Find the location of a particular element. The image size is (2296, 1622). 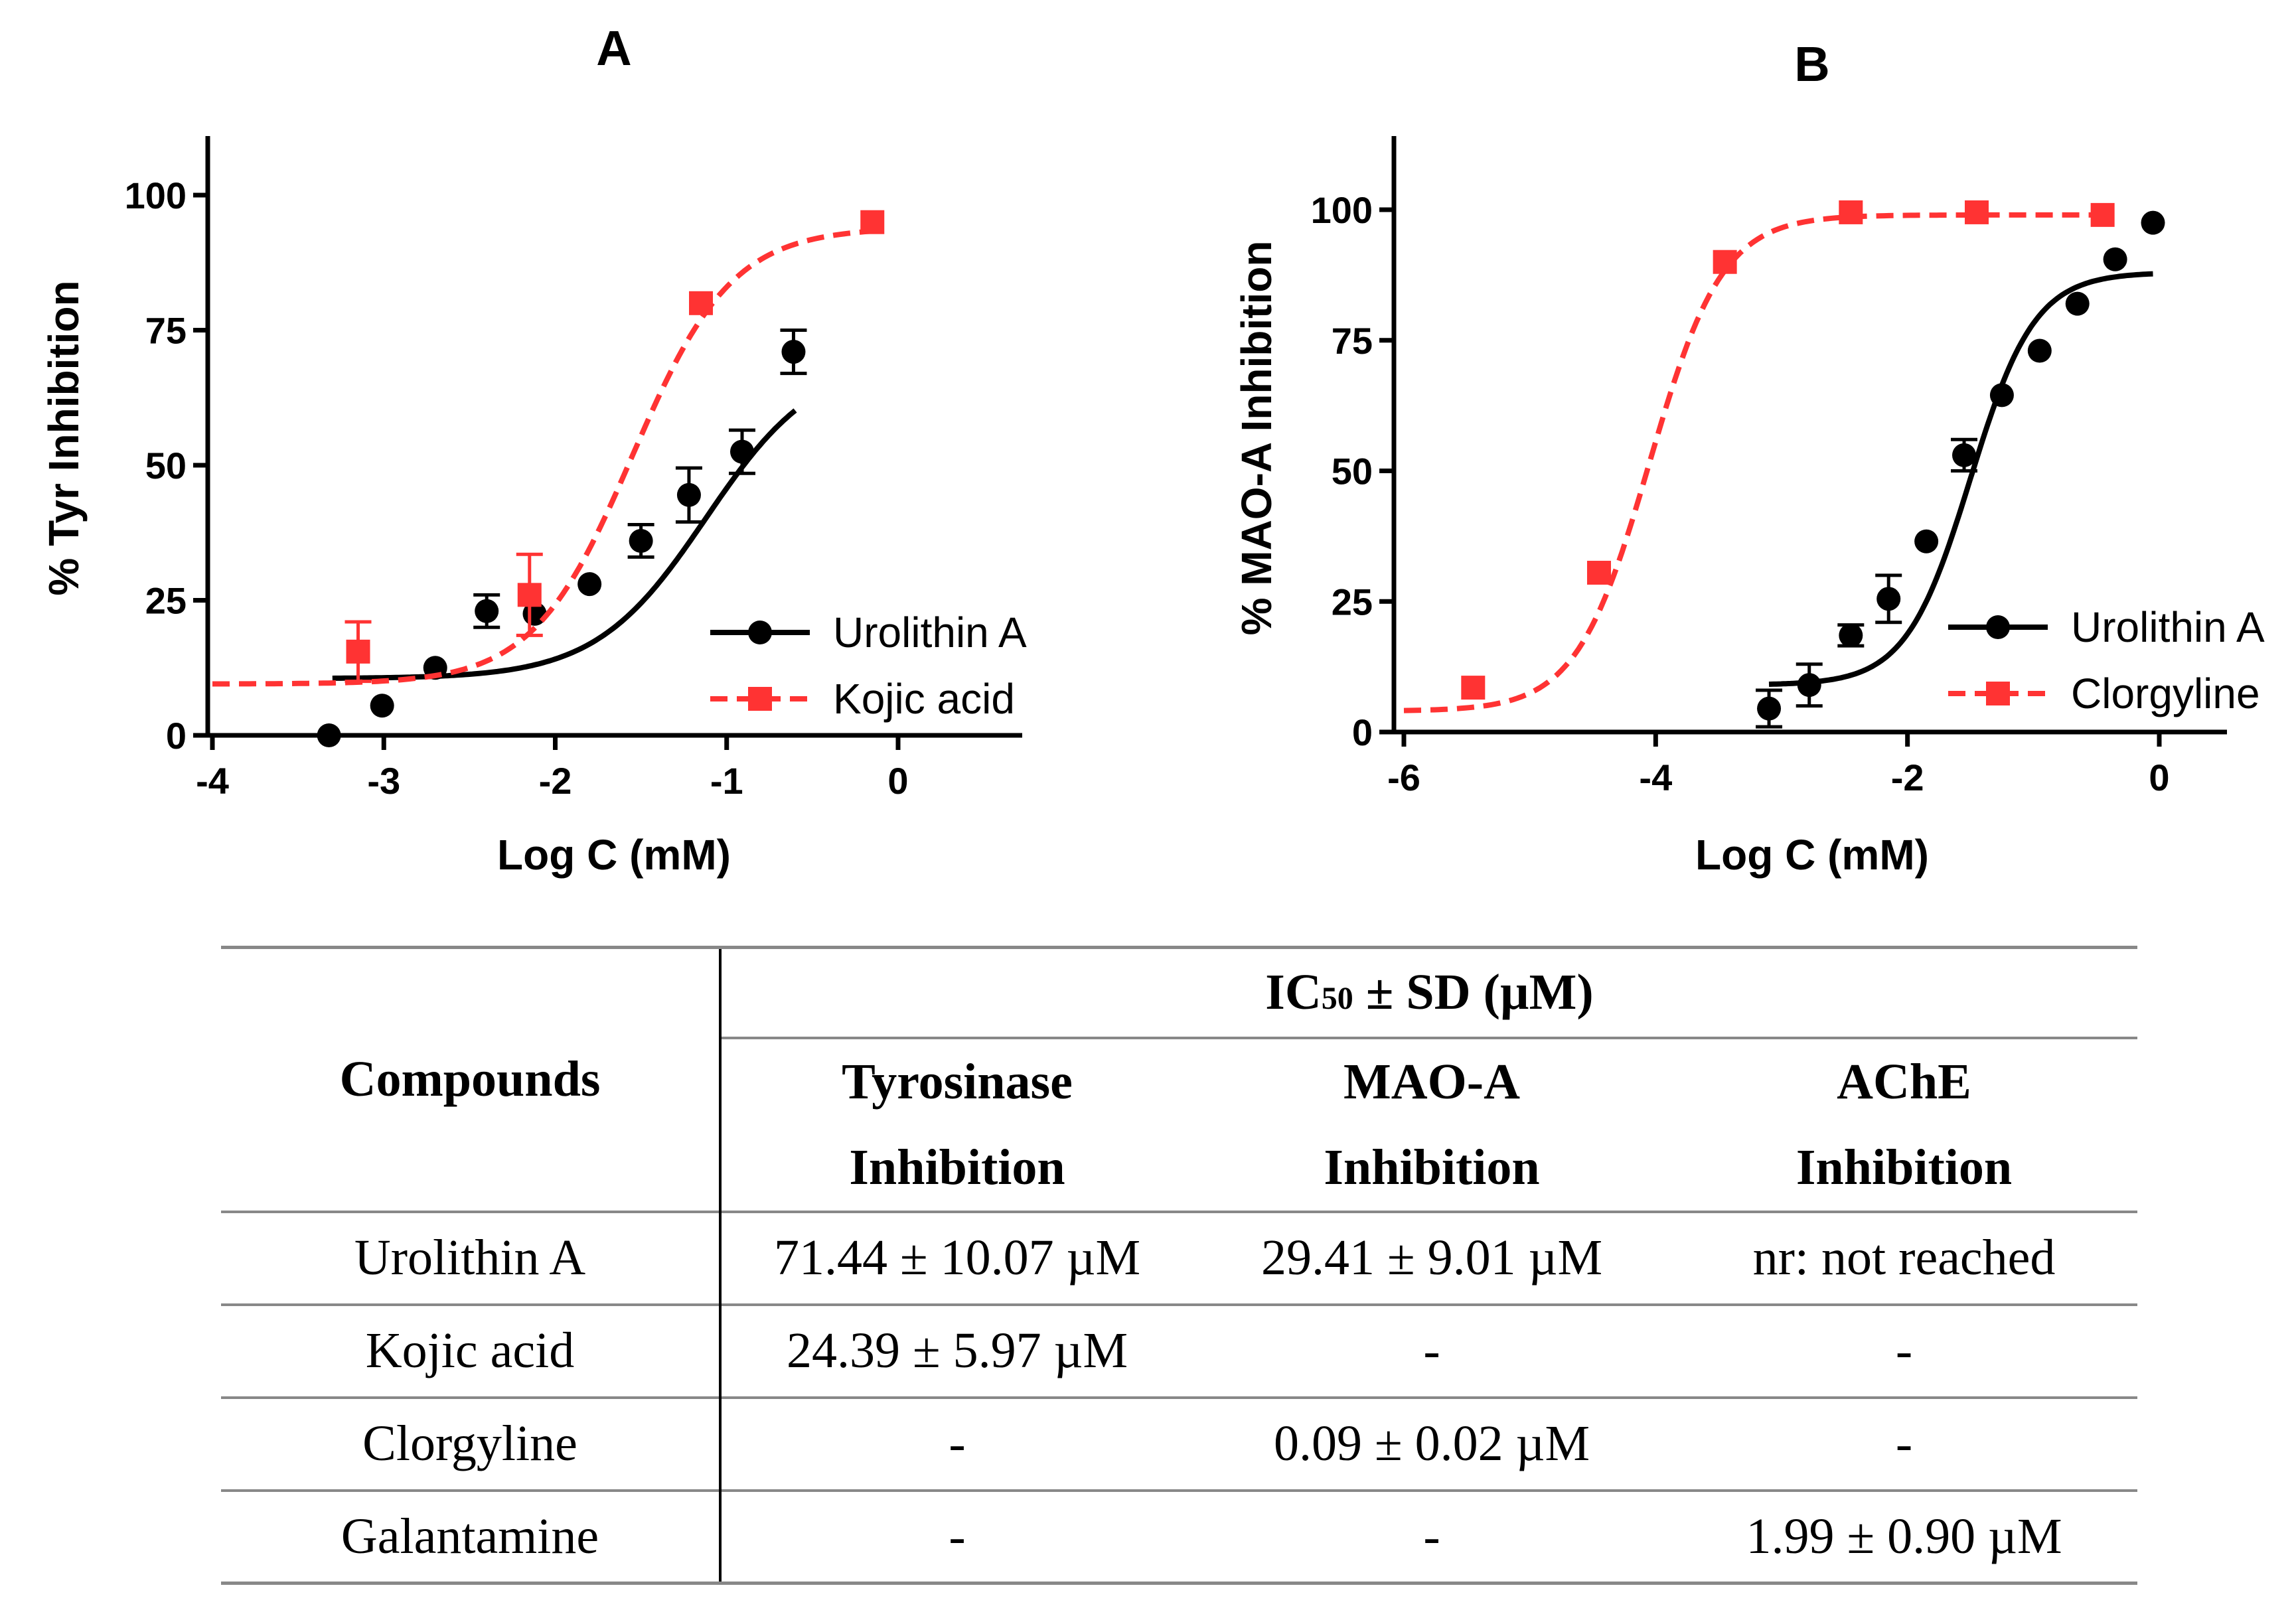

mao-value: 0.09 ± 0.02 µM is located at coordinates (1432, 1444).